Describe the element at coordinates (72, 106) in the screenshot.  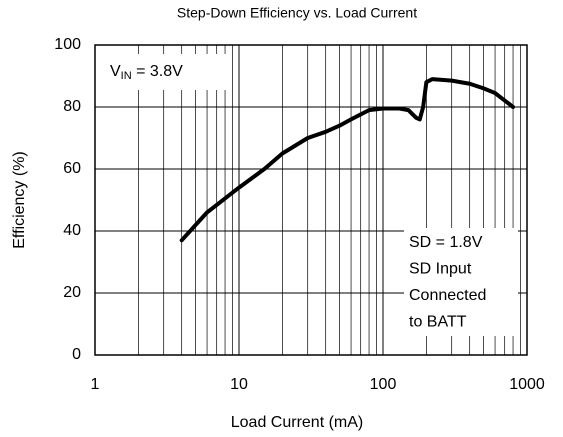
I see `y-tick-label: 80` at that location.